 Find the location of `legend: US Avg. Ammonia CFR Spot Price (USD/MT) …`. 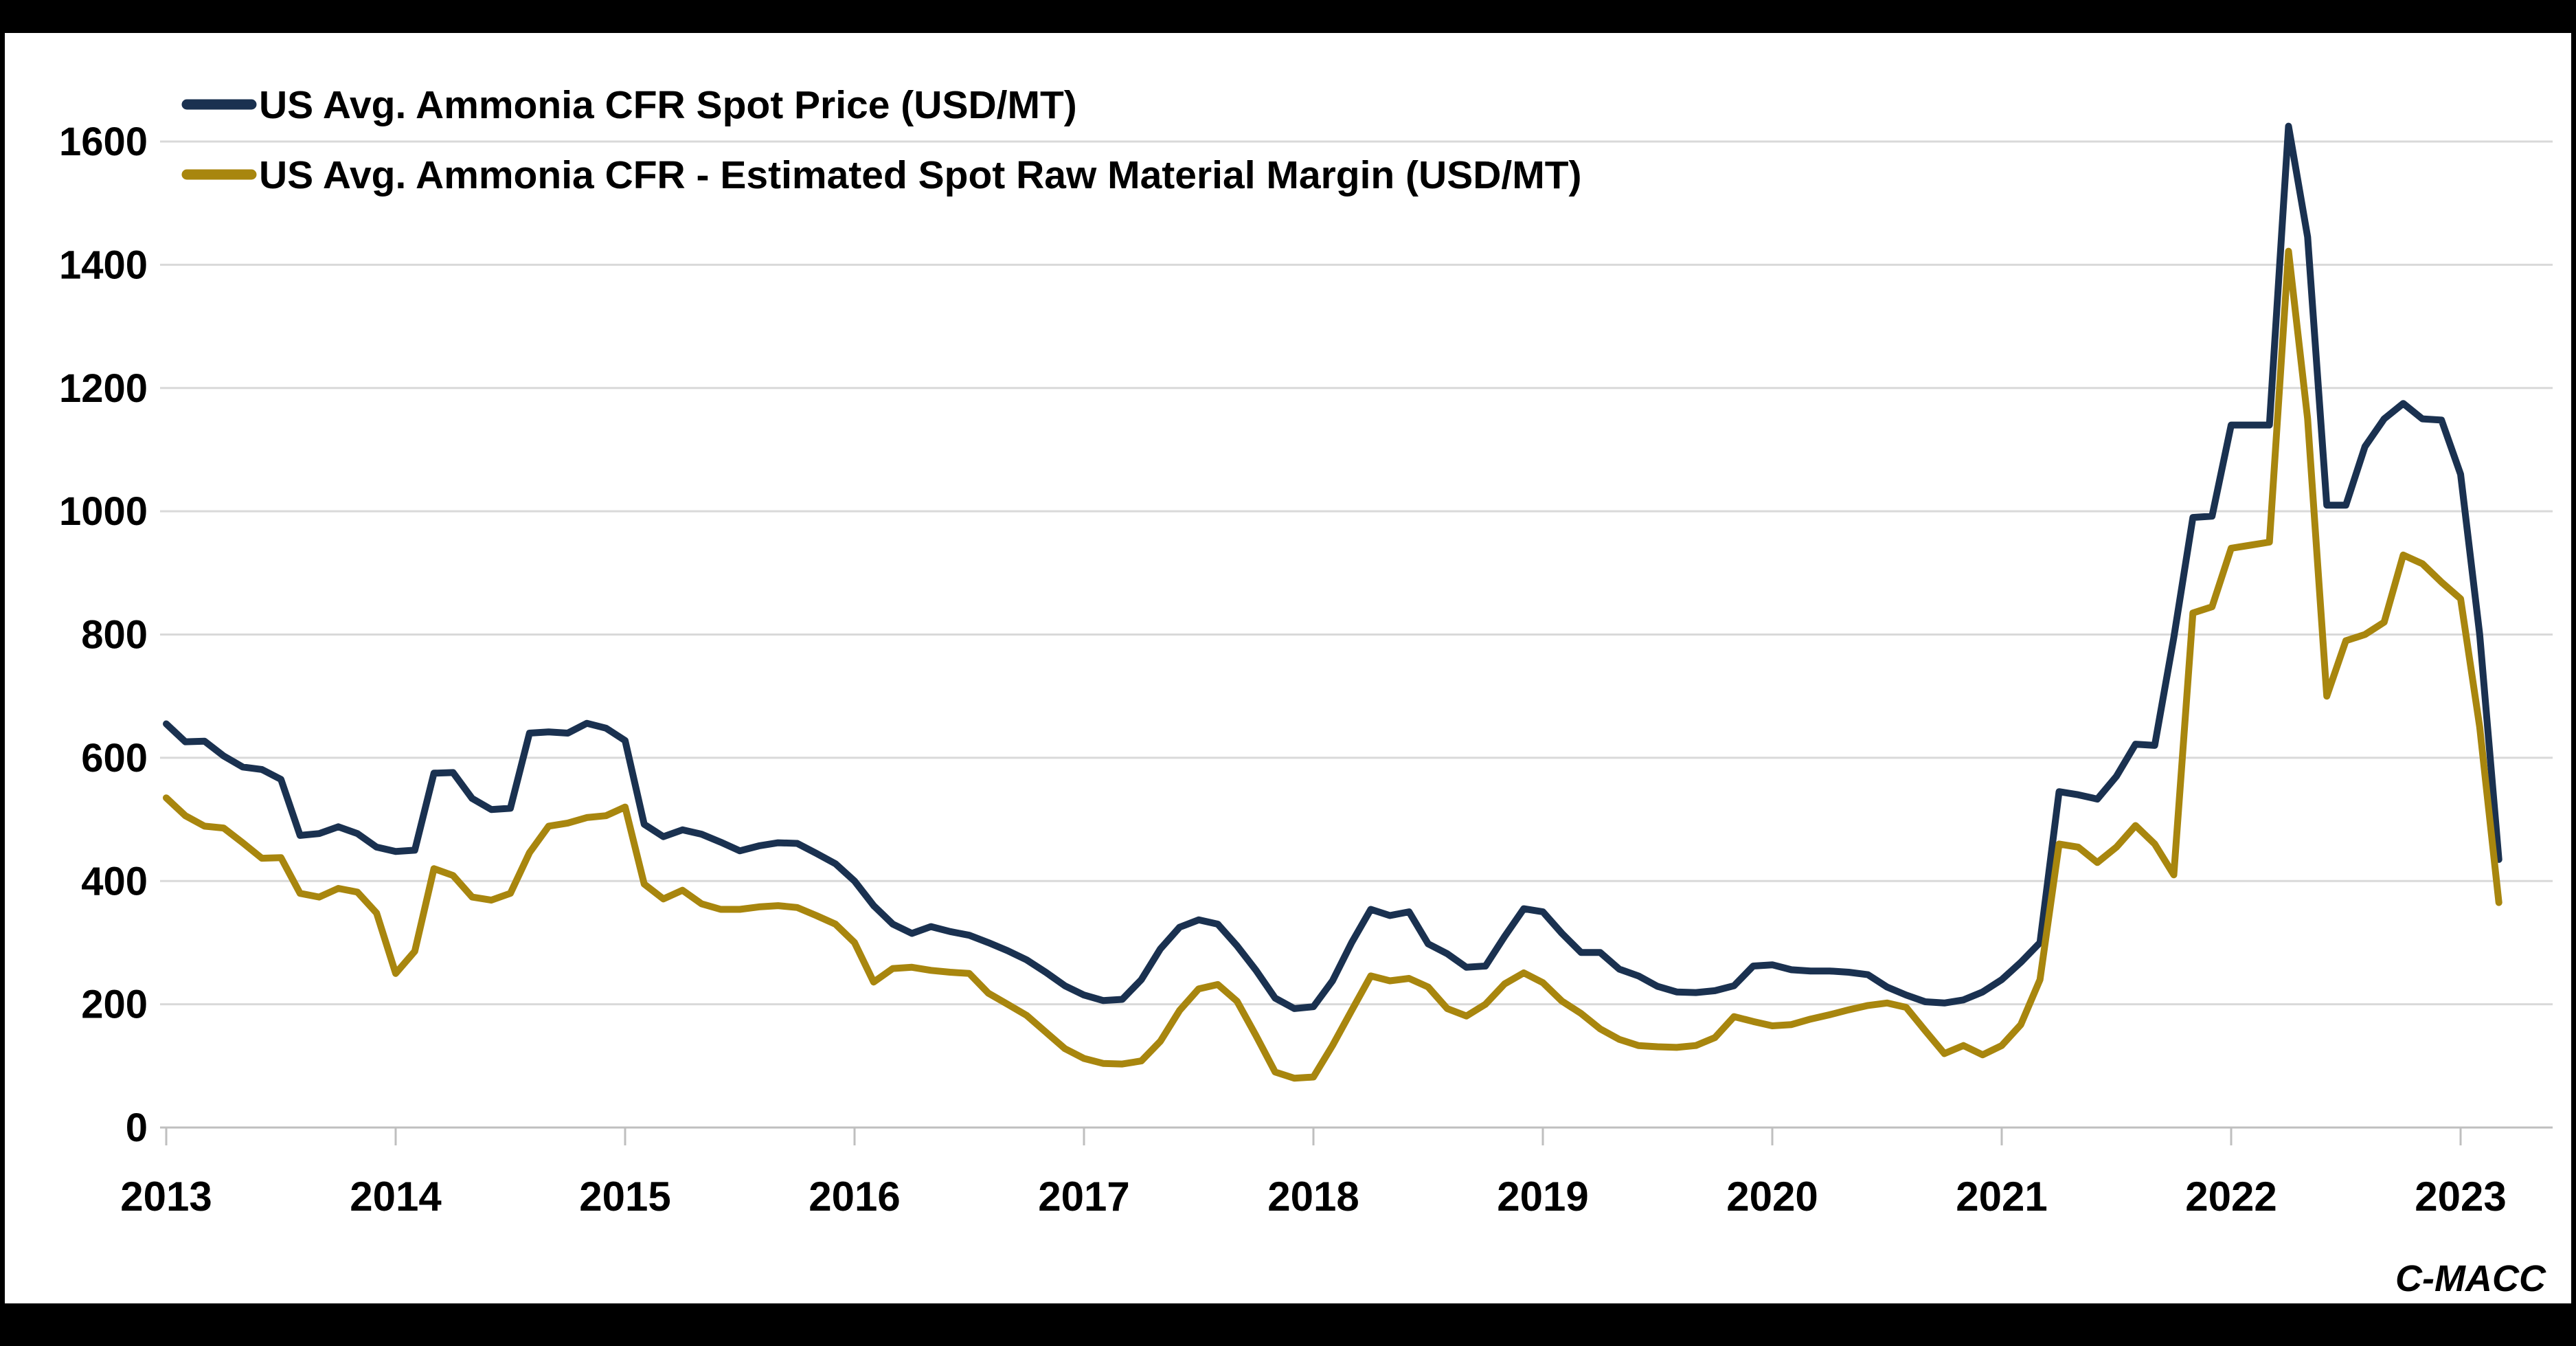

legend: US Avg. Ammonia CFR Spot Price (USD/MT) … is located at coordinates (881, 140).